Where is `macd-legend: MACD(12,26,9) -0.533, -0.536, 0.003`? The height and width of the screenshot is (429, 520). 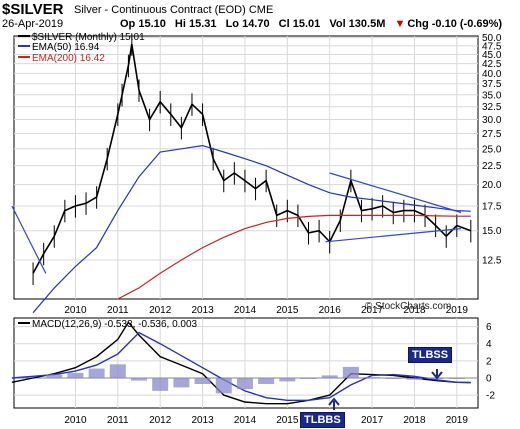
macd-legend: MACD(12,26,9) -0.533, -0.536, 0.003 is located at coordinates (108, 324).